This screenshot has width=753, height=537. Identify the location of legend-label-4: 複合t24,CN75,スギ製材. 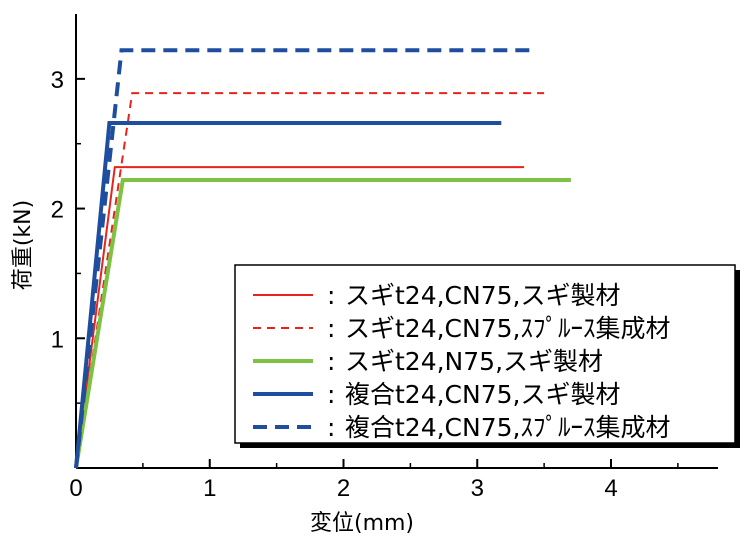
(482, 394).